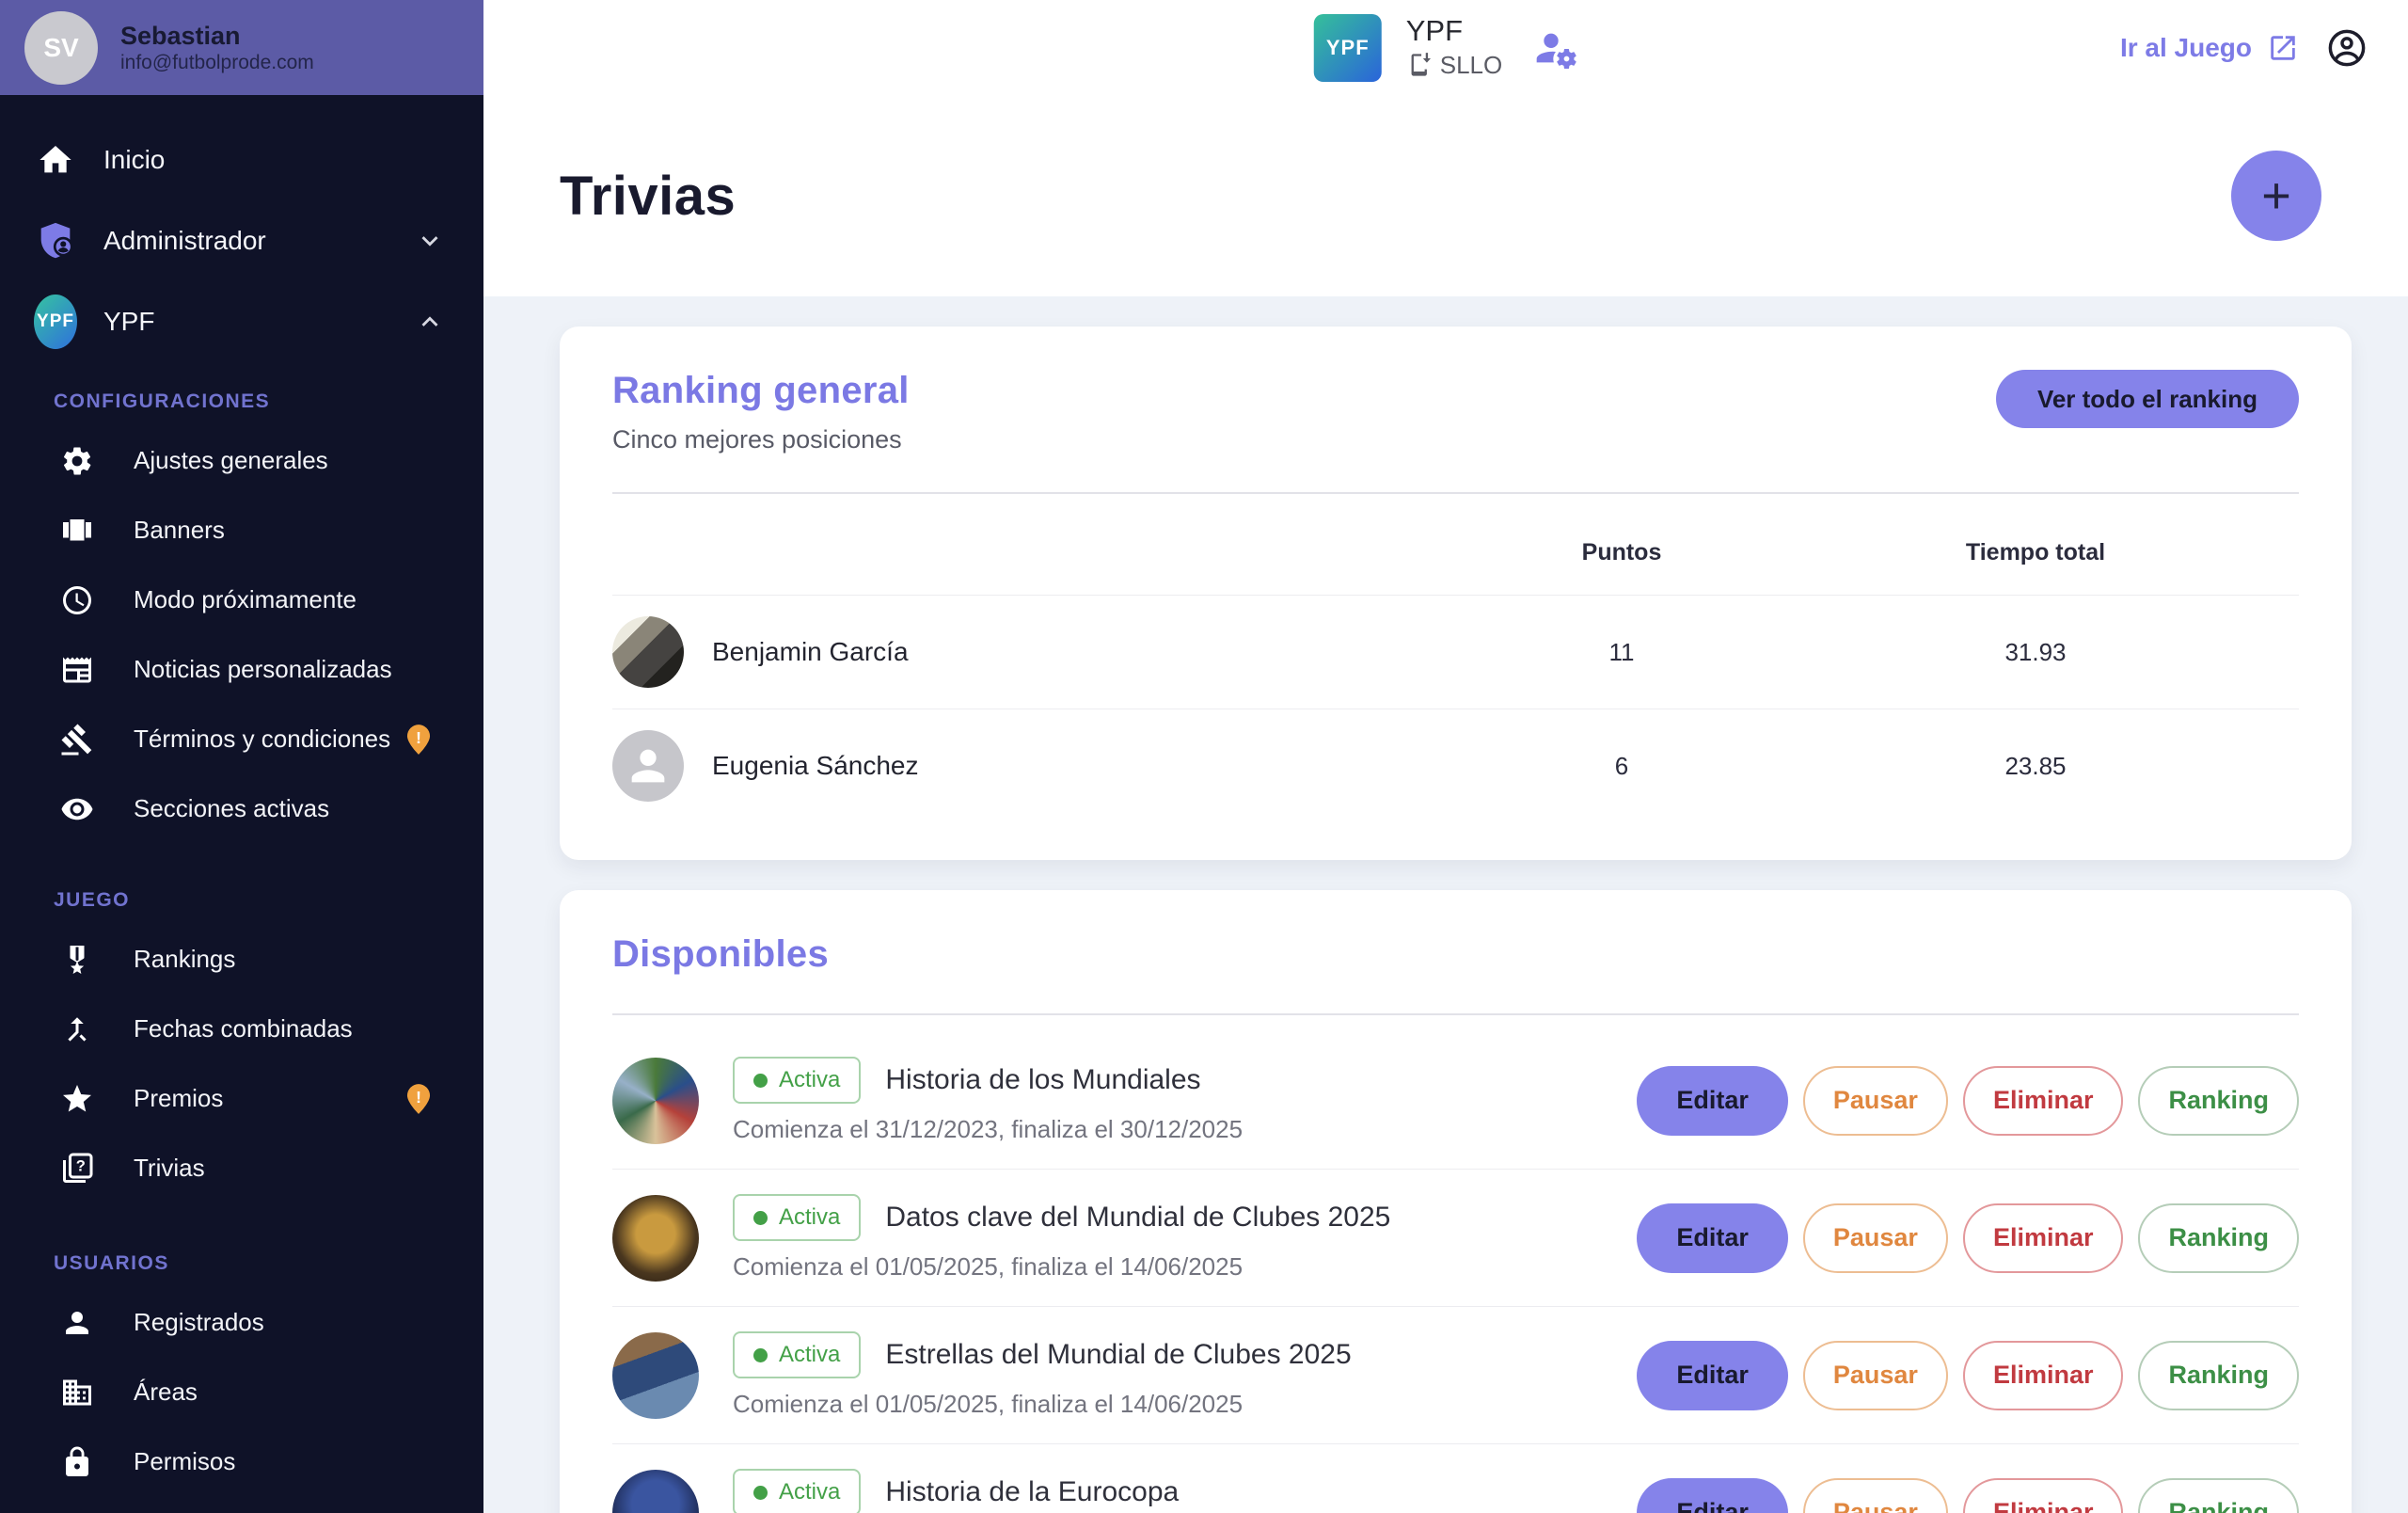  I want to click on player-name: Benjamin García, so click(811, 651).